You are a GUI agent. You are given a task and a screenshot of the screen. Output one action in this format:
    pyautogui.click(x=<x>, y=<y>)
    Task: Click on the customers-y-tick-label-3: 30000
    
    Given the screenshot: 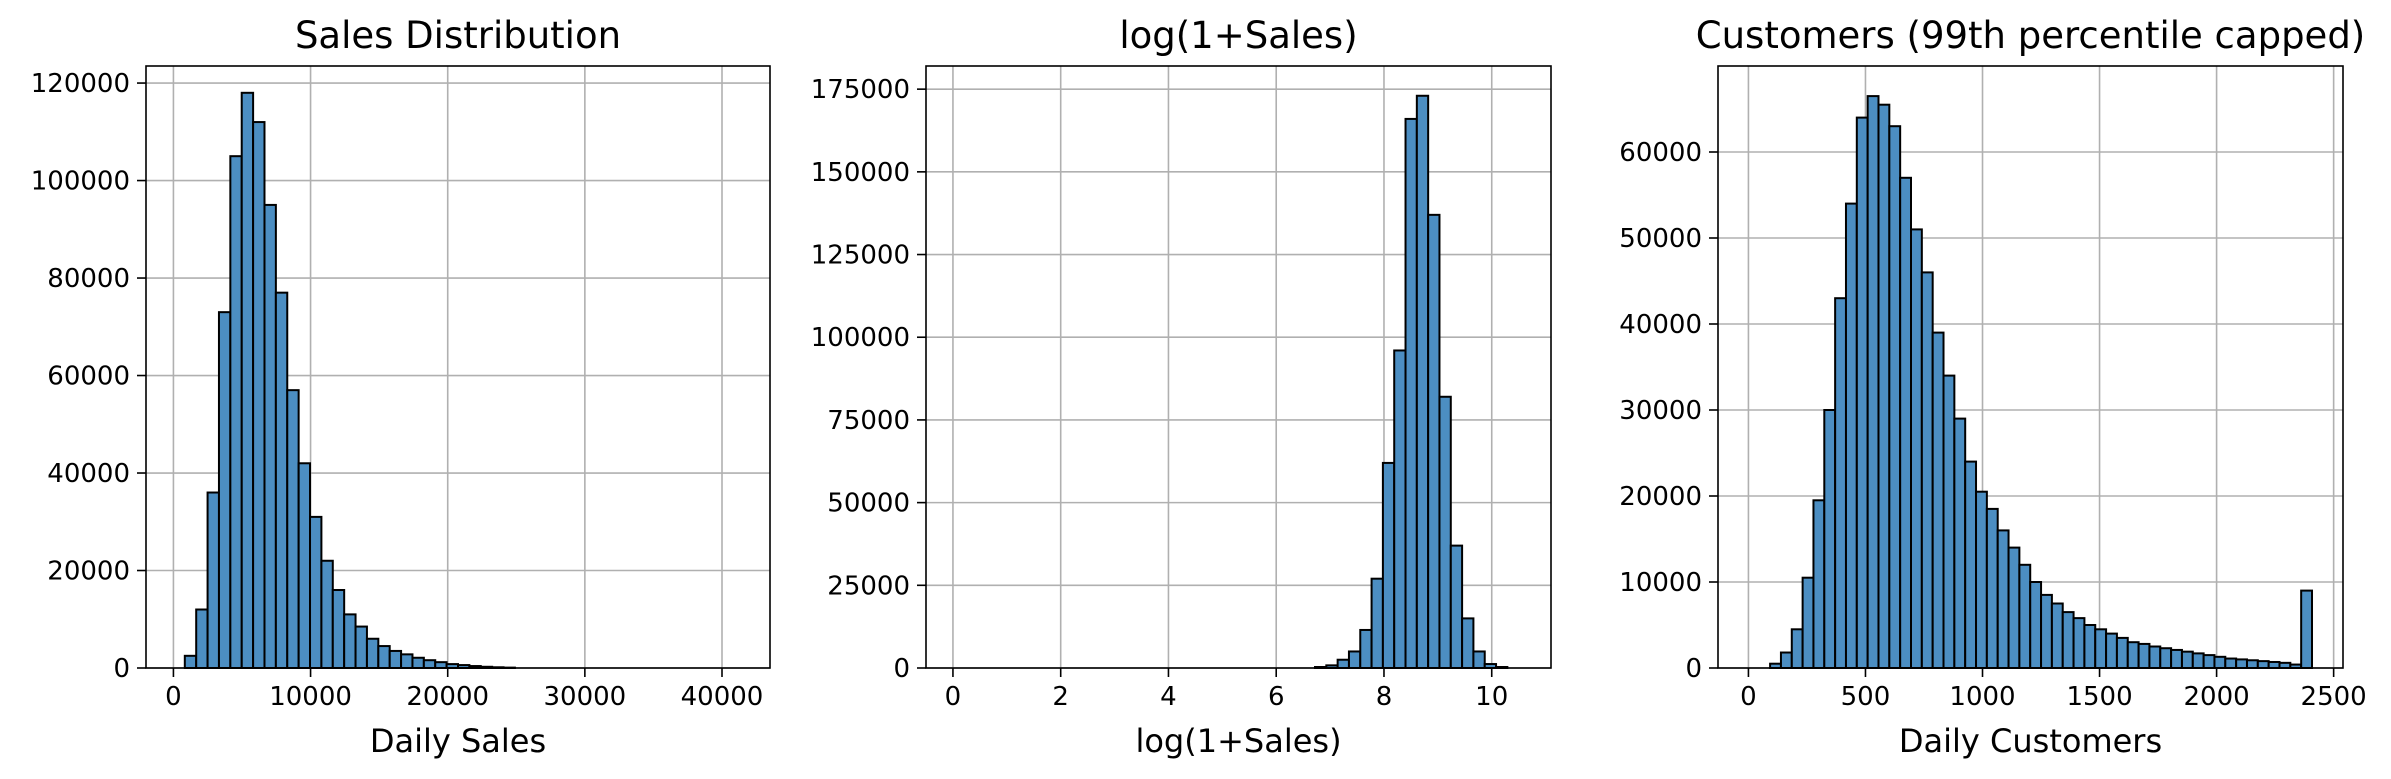 What is the action you would take?
    pyautogui.click(x=1660, y=411)
    